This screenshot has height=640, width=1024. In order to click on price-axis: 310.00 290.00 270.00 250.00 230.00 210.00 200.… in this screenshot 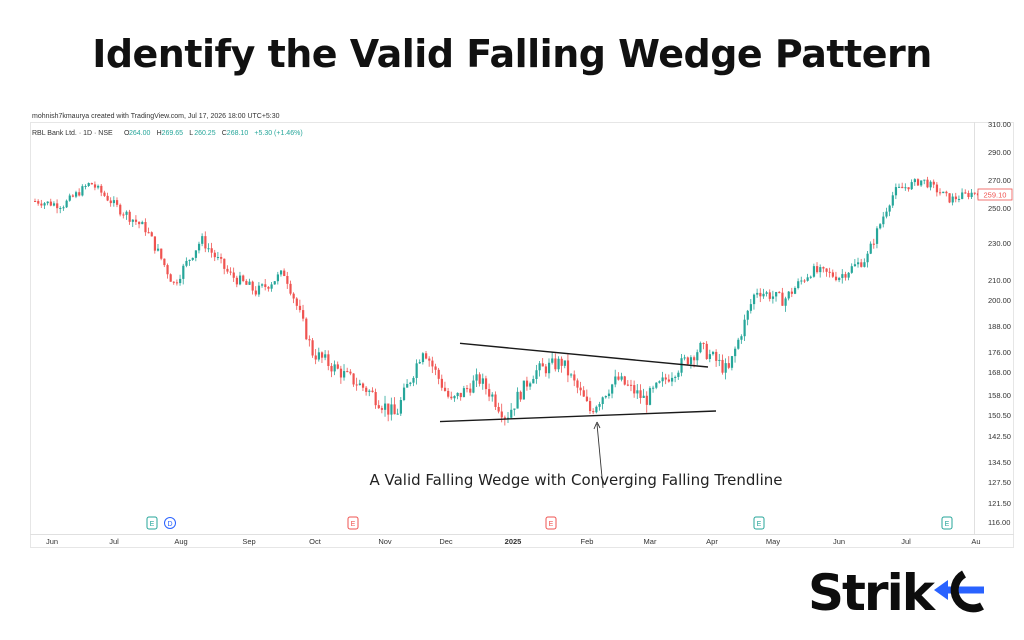, I will do `click(999, 323)`.